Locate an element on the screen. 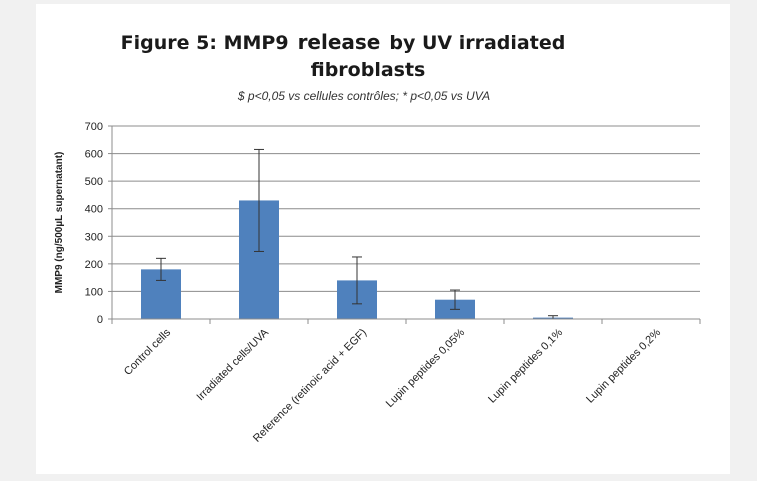 This screenshot has height=481, width=757. chart-title-part1: Figure 5: MMP9 is located at coordinates (205, 43).